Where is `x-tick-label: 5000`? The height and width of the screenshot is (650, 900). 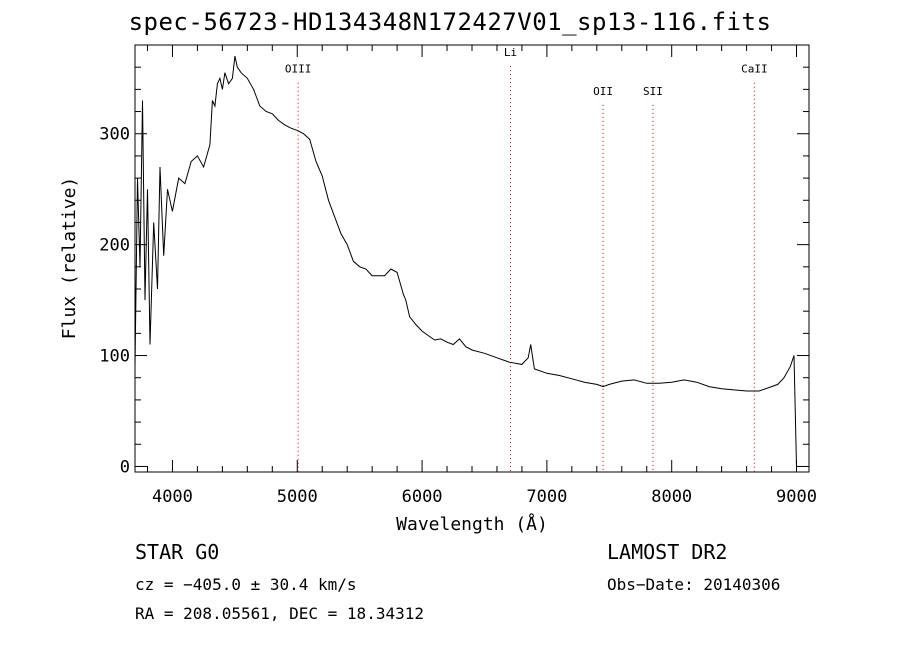
x-tick-label: 5000 is located at coordinates (297, 497).